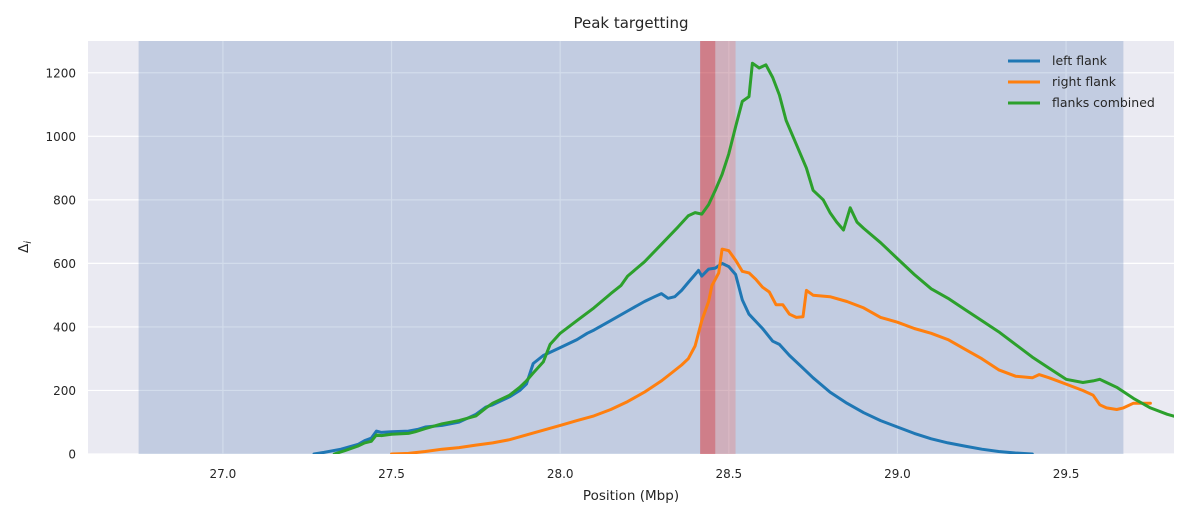  What do you see at coordinates (64, 327) in the screenshot?
I see `y-tick-label-400: 400` at bounding box center [64, 327].